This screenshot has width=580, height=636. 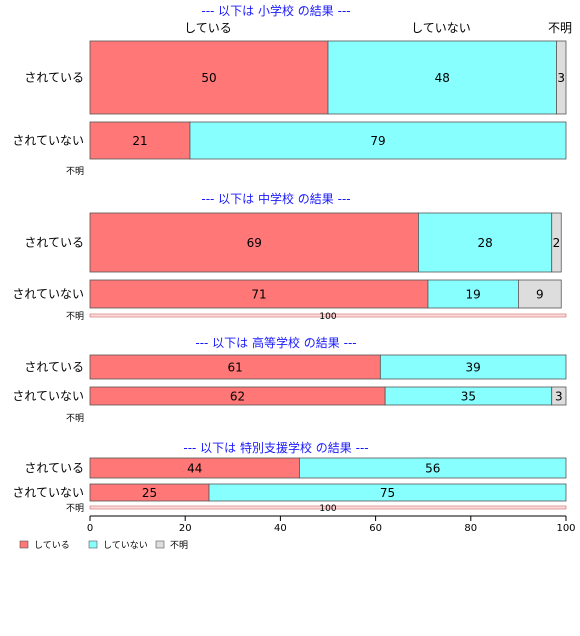 What do you see at coordinates (560, 28) in the screenshot?
I see `column-header-2: 不明` at bounding box center [560, 28].